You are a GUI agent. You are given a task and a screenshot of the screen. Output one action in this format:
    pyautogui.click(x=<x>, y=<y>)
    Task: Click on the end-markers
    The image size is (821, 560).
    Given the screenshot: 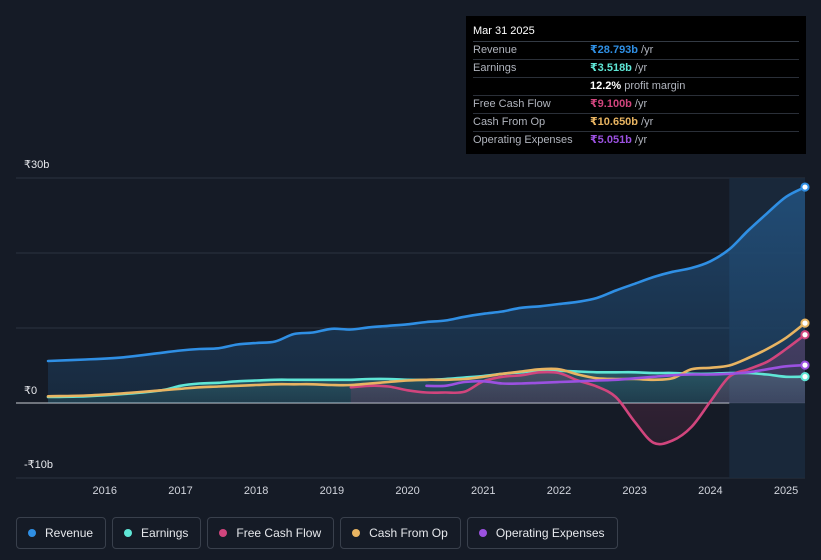 What is the action you would take?
    pyautogui.click(x=805, y=282)
    